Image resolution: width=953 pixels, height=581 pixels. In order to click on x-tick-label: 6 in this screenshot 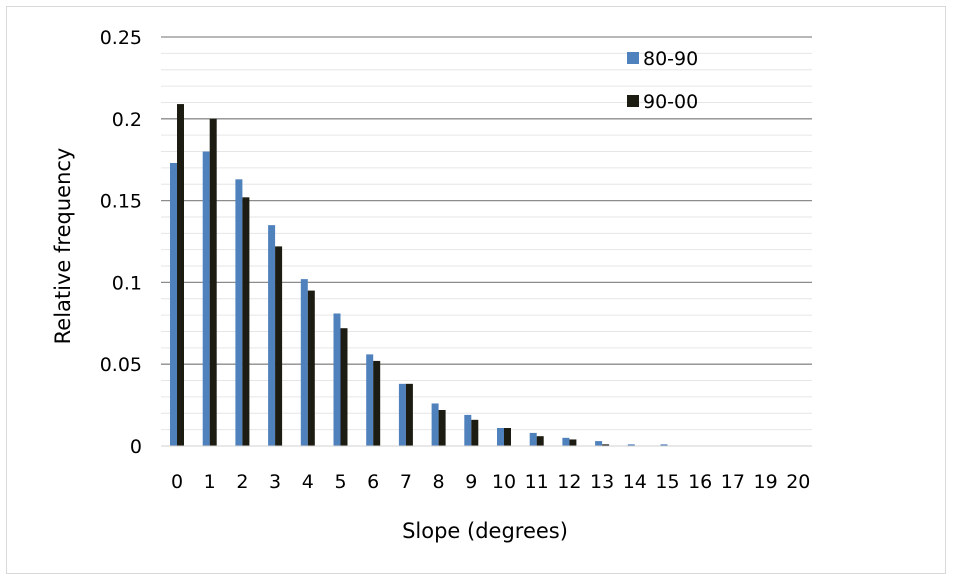, I will do `click(373, 482)`.